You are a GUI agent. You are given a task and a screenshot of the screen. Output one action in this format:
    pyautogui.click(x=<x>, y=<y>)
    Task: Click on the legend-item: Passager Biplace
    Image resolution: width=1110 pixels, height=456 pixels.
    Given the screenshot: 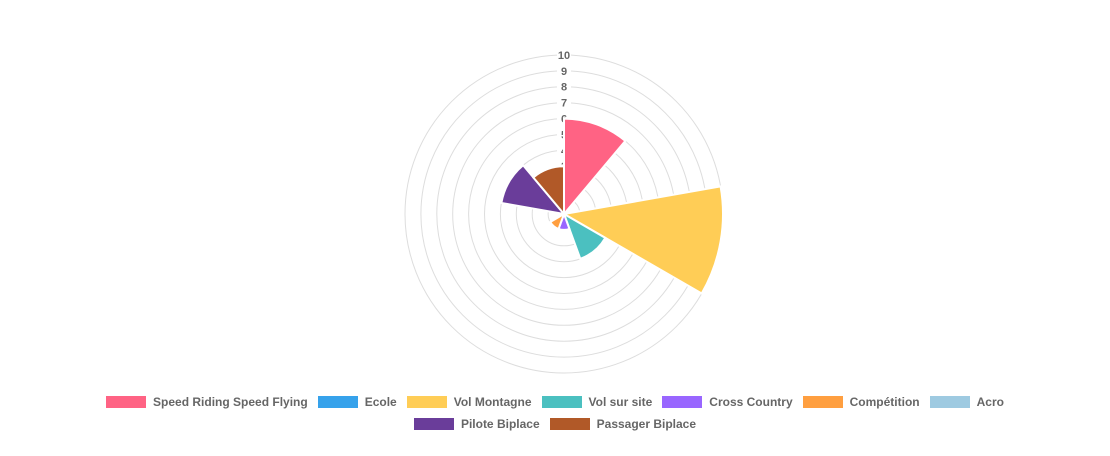 What is the action you would take?
    pyautogui.click(x=623, y=424)
    